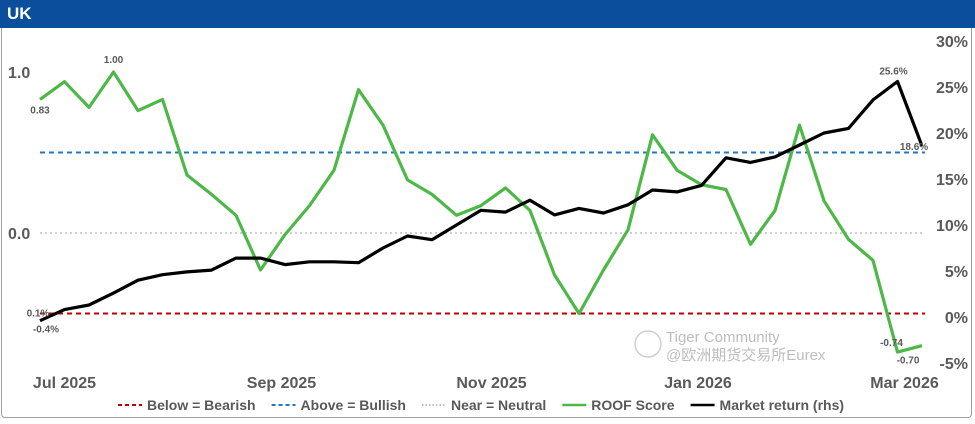 The image size is (975, 424). What do you see at coordinates (40, 110) in the screenshot?
I see `data-label: 0.83` at bounding box center [40, 110].